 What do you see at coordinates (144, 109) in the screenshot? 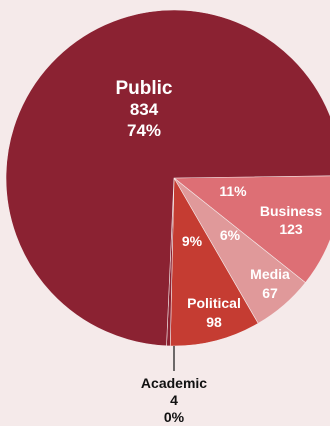
I see `public-value: 834` at bounding box center [144, 109].